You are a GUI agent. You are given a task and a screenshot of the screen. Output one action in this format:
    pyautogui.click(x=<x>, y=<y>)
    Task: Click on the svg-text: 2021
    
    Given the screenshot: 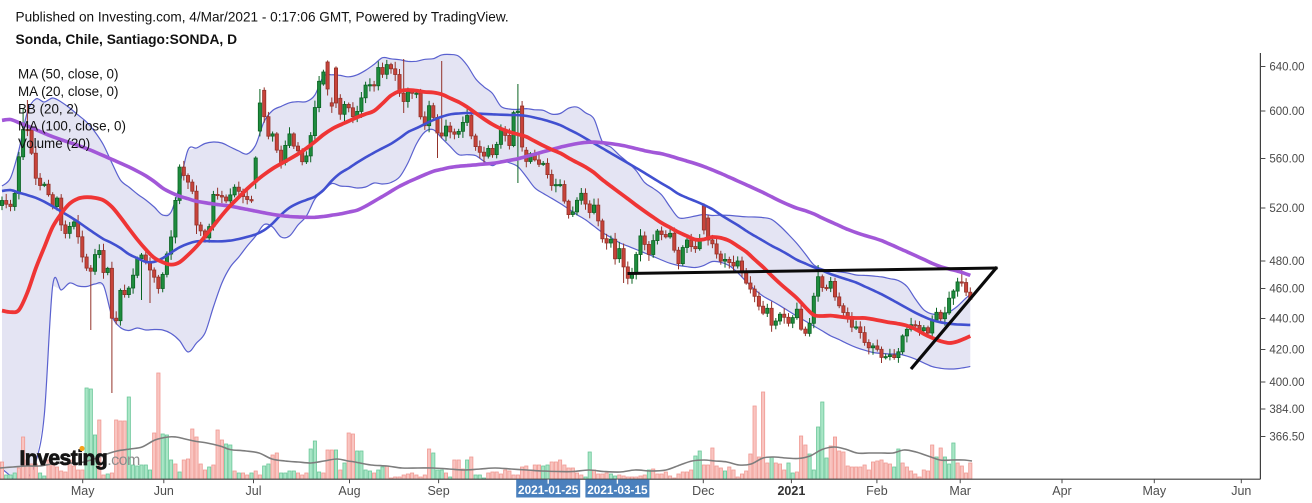 What is the action you would take?
    pyautogui.click(x=791, y=491)
    